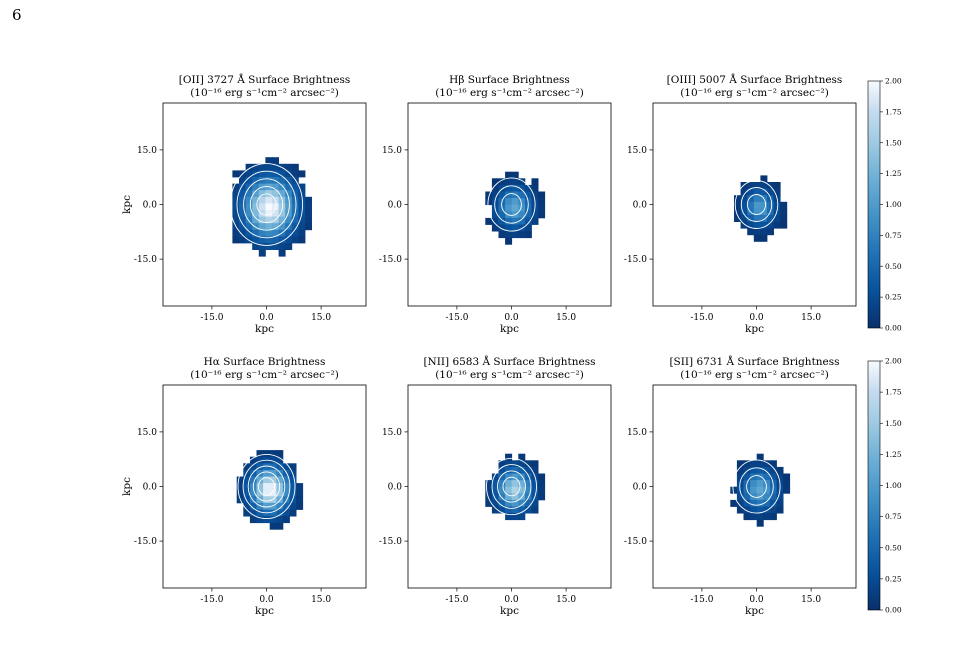  What do you see at coordinates (264, 375) in the screenshot?
I see `panel-subtitle: (10⁻¹⁶ erg s⁻¹cm⁻² arcsec⁻²)` at bounding box center [264, 375].